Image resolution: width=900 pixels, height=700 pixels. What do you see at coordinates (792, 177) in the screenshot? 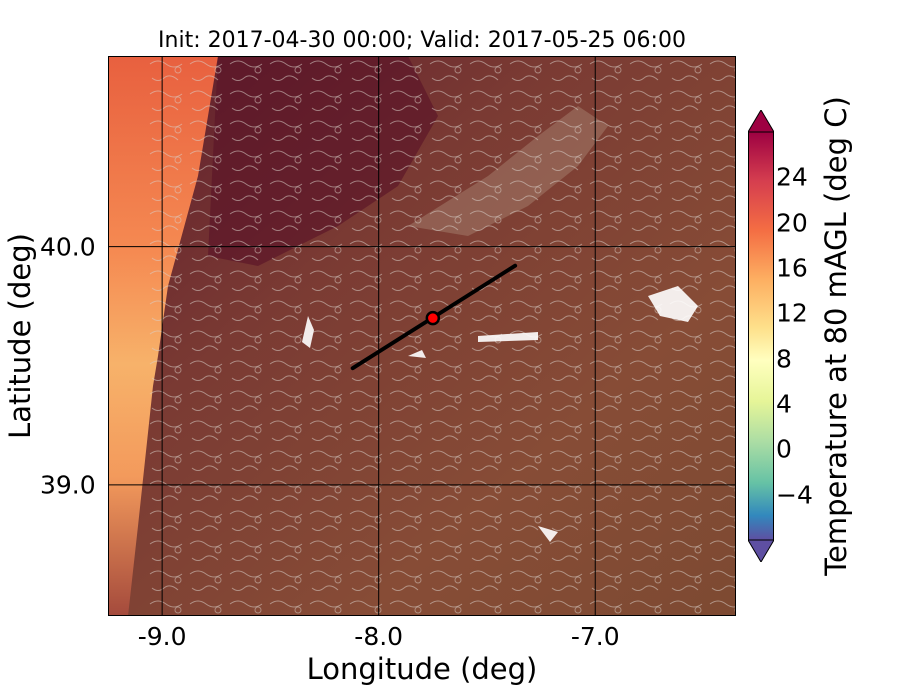
I see `colorbar-tick-label: 24` at bounding box center [792, 177].